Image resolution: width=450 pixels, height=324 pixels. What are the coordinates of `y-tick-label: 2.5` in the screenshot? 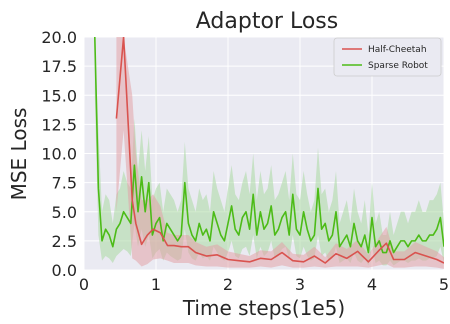 It's located at (64, 241).